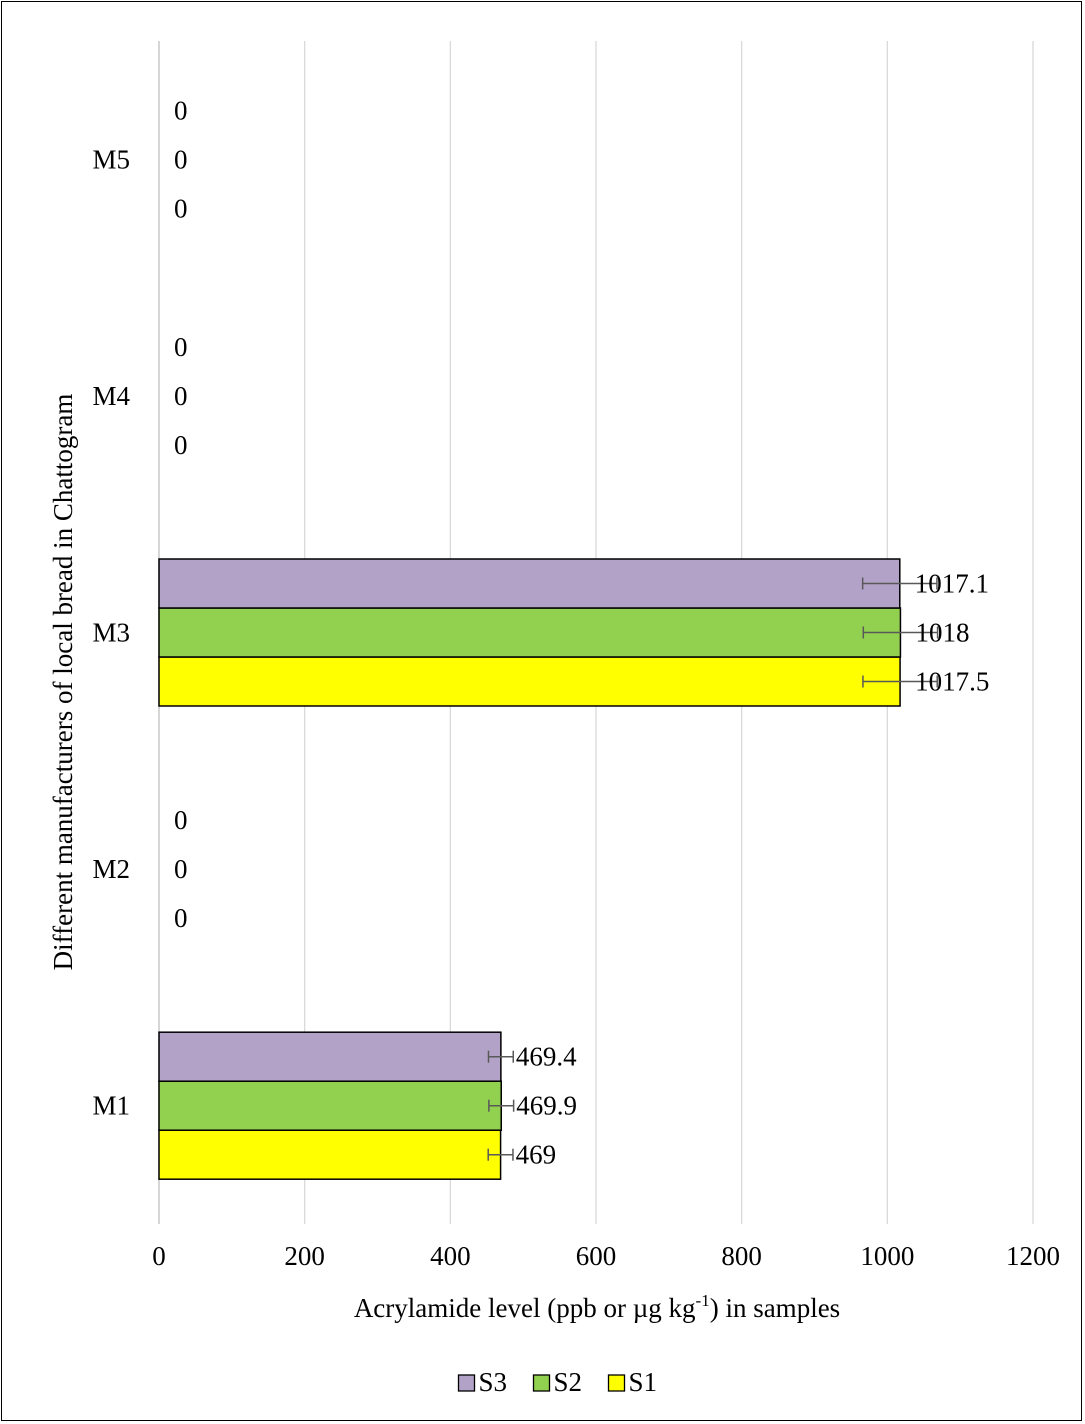 This screenshot has width=1085, height=1424. What do you see at coordinates (181, 110) in the screenshot?
I see `data-label-M5-S3: 0` at bounding box center [181, 110].